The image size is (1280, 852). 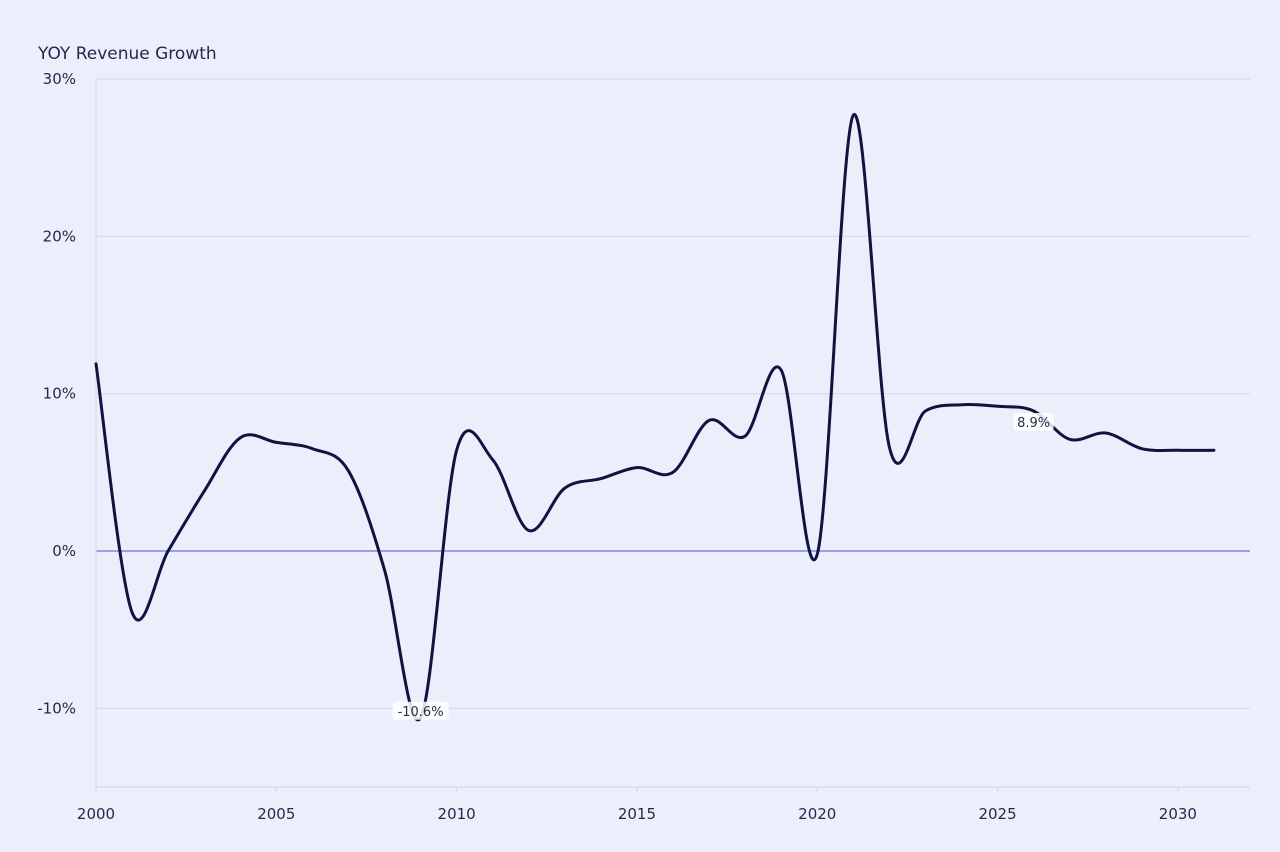 I want to click on y-tick-label: 20%, so click(x=59, y=236).